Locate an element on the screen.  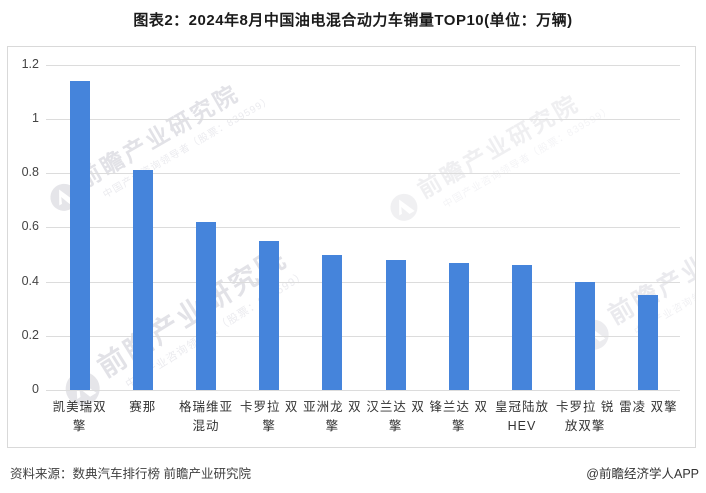
qianzhan-logo-icon is located at coordinates (404, 207).